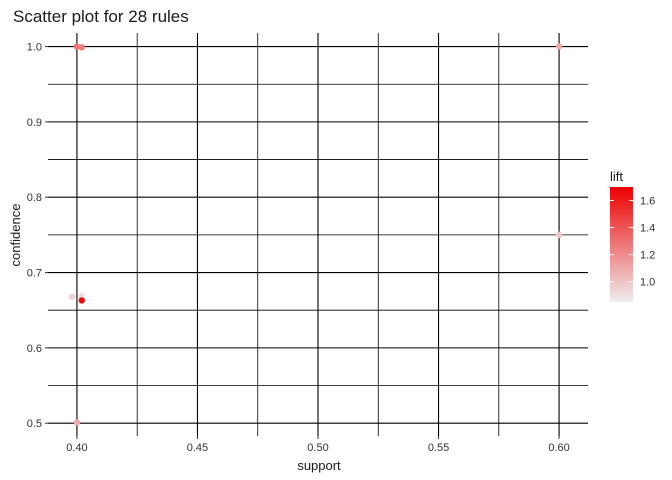 This screenshot has height=480, width=672. What do you see at coordinates (616, 176) in the screenshot?
I see `legend-title: lift` at bounding box center [616, 176].